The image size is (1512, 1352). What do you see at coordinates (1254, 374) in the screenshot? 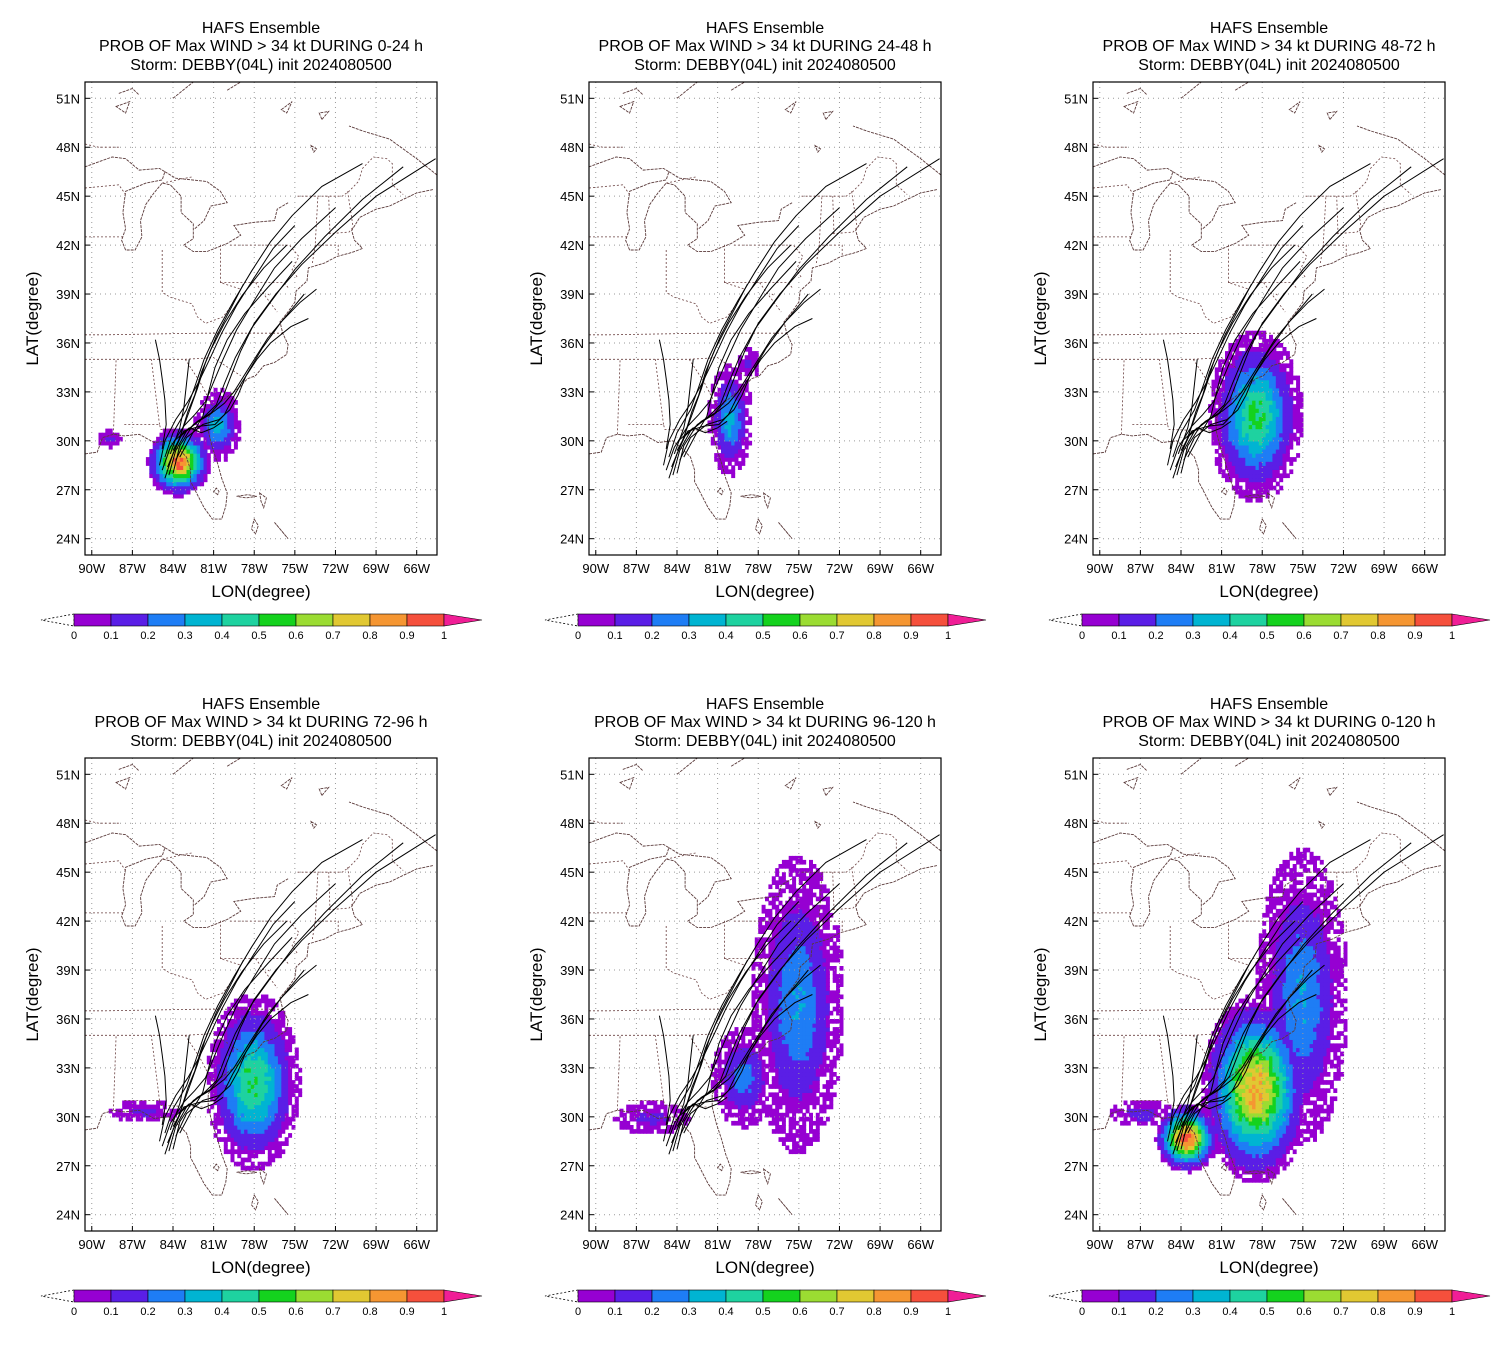
I see `track-line` at bounding box center [1254, 374].